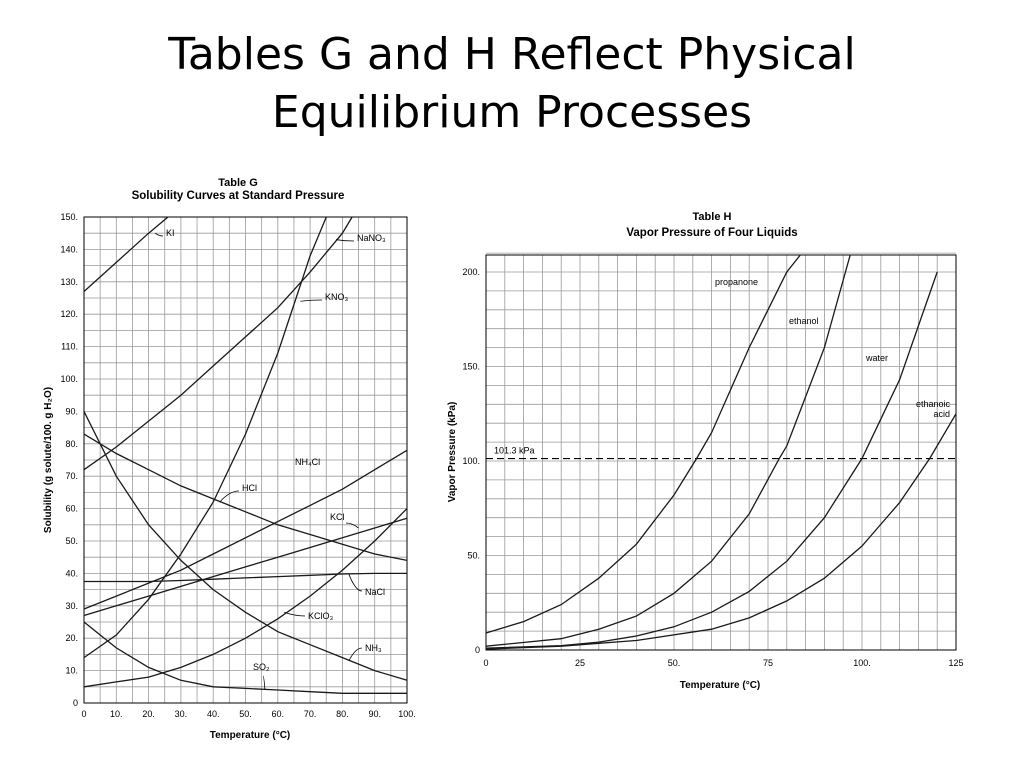  I want to click on series-label-ki: KI, so click(170, 233).